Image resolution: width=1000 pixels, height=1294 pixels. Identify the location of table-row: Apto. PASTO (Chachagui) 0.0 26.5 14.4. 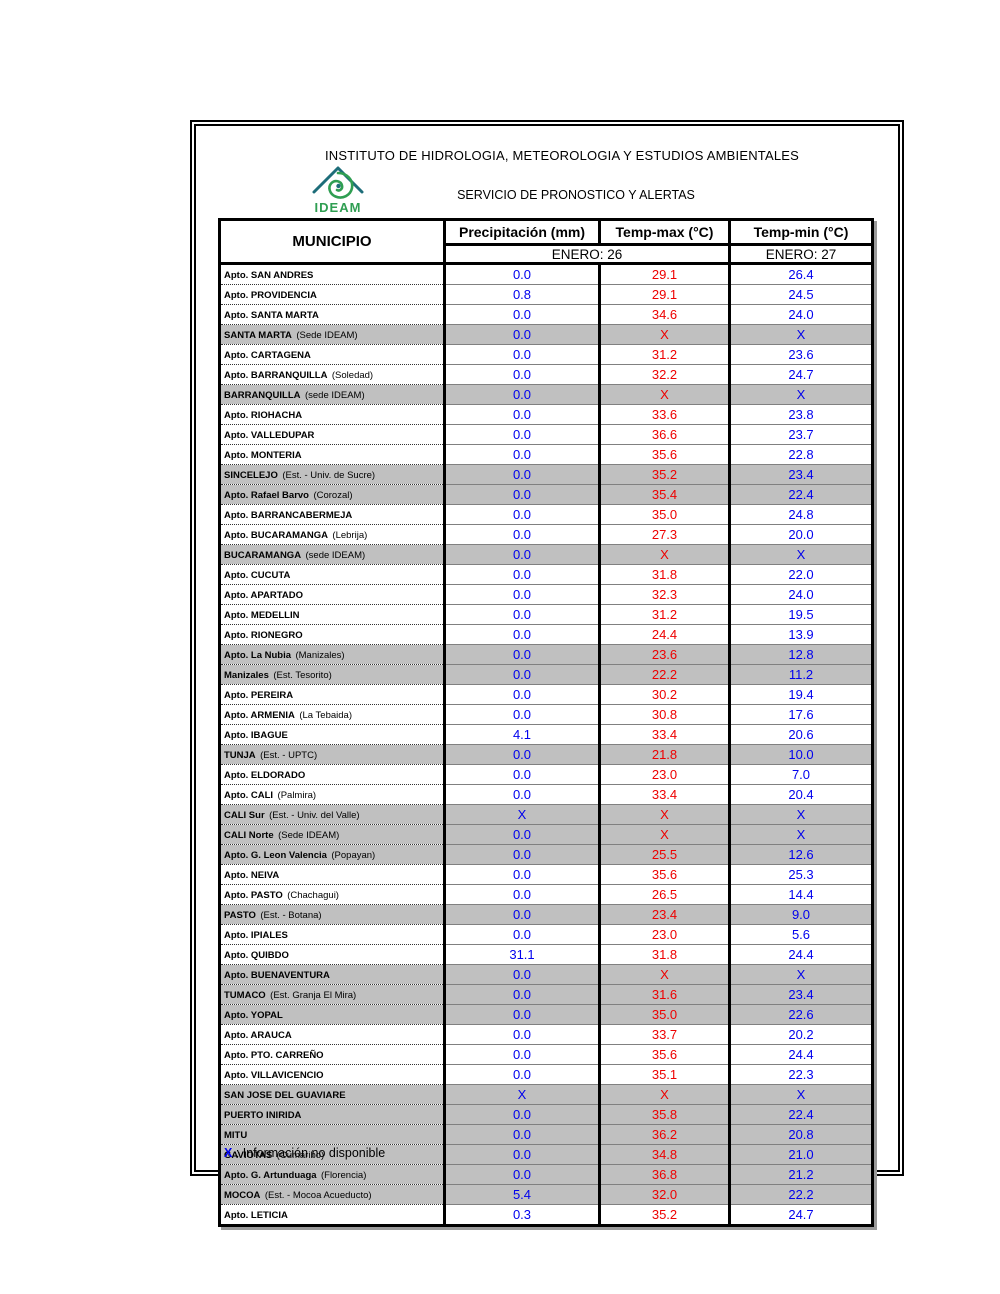
(546, 894).